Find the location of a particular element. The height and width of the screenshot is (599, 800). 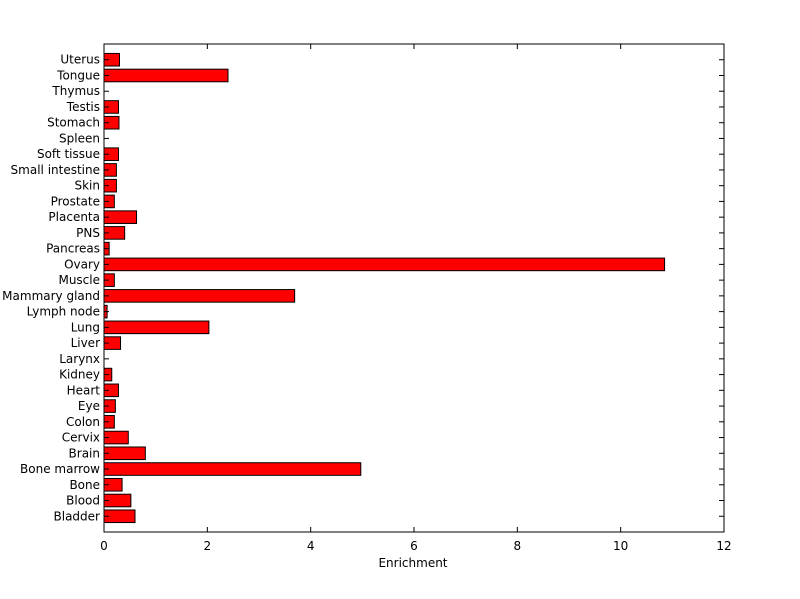

y-tick-label: Muscle is located at coordinates (79, 280).